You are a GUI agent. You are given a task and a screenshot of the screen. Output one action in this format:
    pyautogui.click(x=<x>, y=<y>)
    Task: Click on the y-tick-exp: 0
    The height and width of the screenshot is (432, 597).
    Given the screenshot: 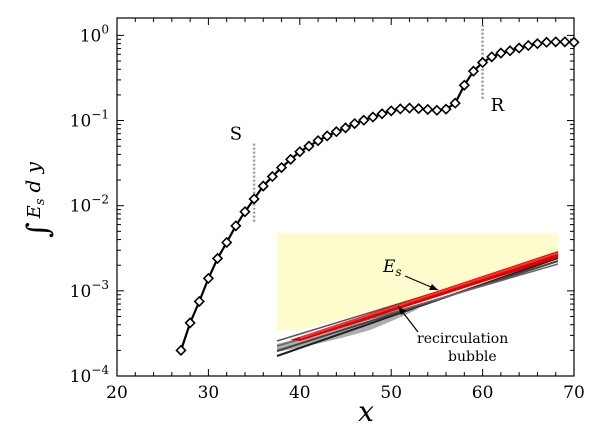 What is the action you would take?
    pyautogui.click(x=105, y=29)
    